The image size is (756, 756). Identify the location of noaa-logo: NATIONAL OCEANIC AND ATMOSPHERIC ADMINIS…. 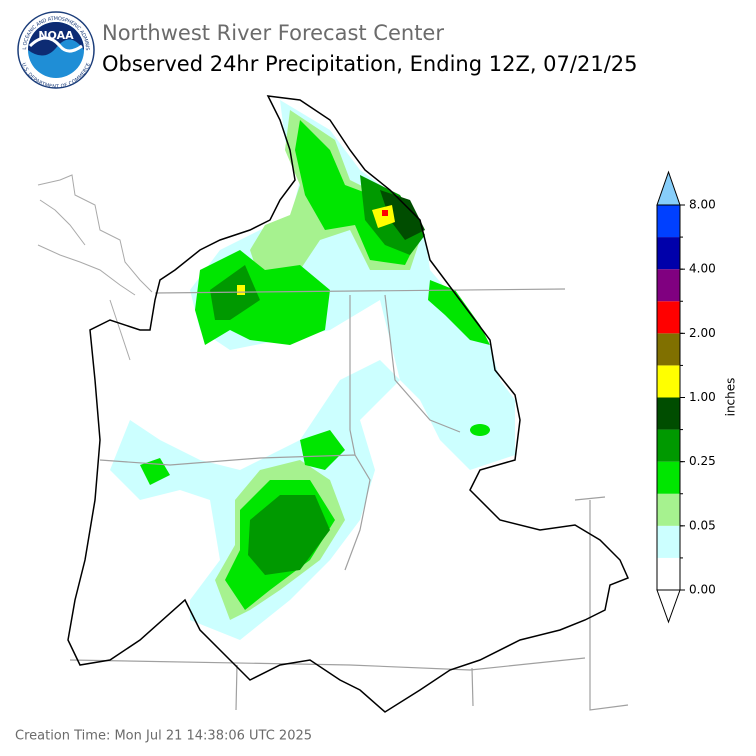
(47, 45).